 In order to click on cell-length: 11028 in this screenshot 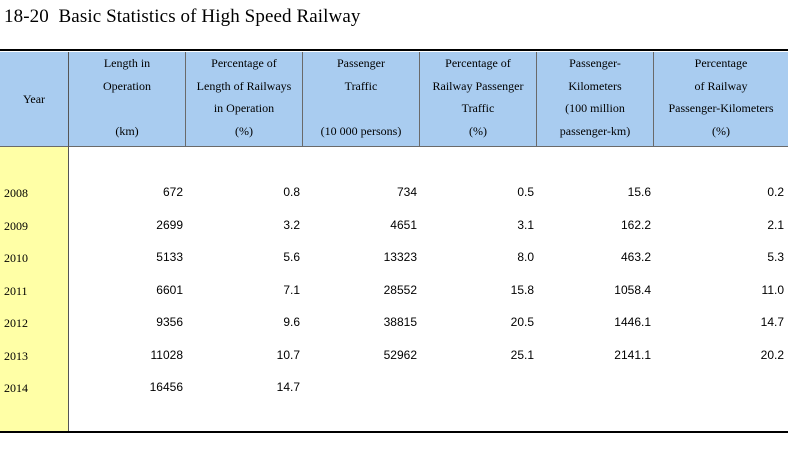, I will do `click(166, 354)`.